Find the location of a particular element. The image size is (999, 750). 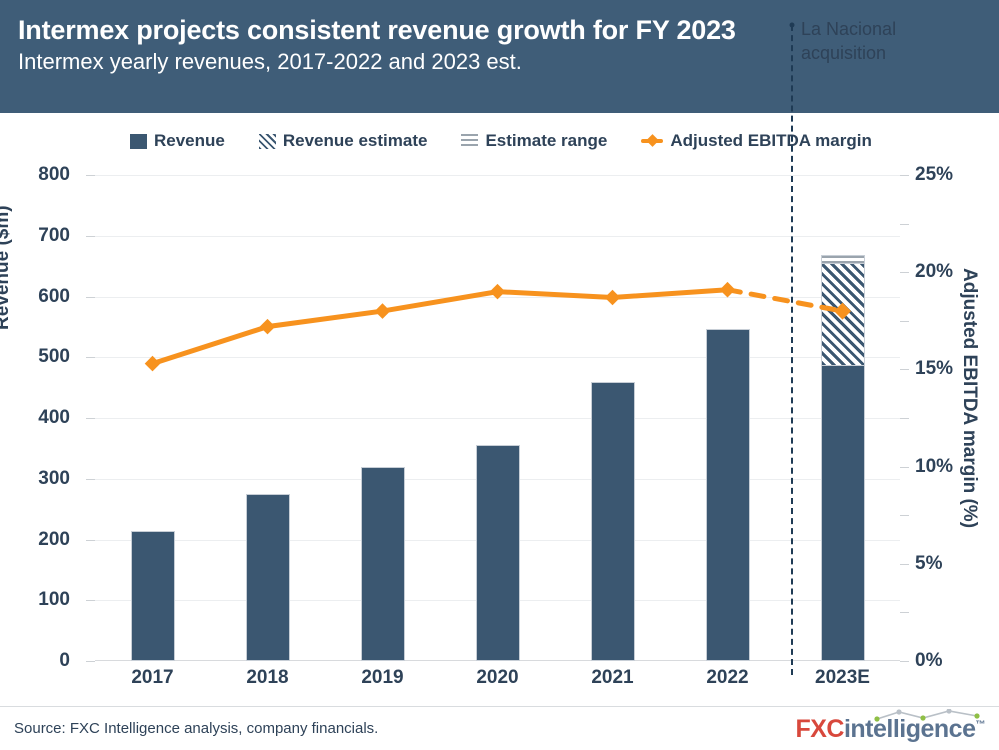

y-axis-title-right: Adjusted EBITDA margin (%) is located at coordinates (969, 398).